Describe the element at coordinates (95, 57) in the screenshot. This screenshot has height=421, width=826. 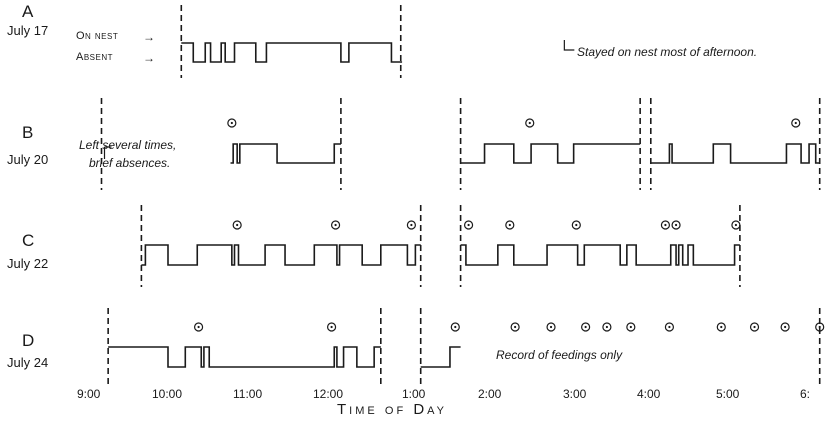
I see `key-absent: Absent` at that location.